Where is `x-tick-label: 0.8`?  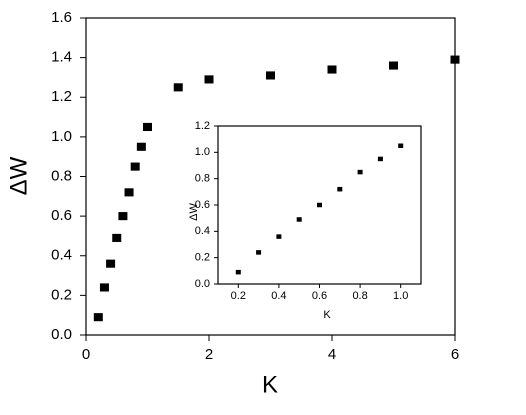 x-tick-label: 0.8 is located at coordinates (359, 296).